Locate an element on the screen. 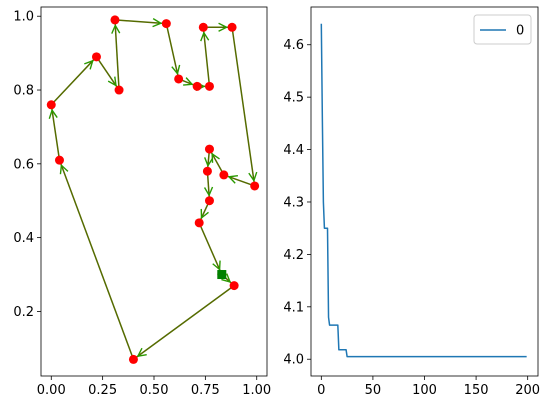 The width and height of the screenshot is (551, 413). y-tick-label: 0.6 is located at coordinates (23, 164).